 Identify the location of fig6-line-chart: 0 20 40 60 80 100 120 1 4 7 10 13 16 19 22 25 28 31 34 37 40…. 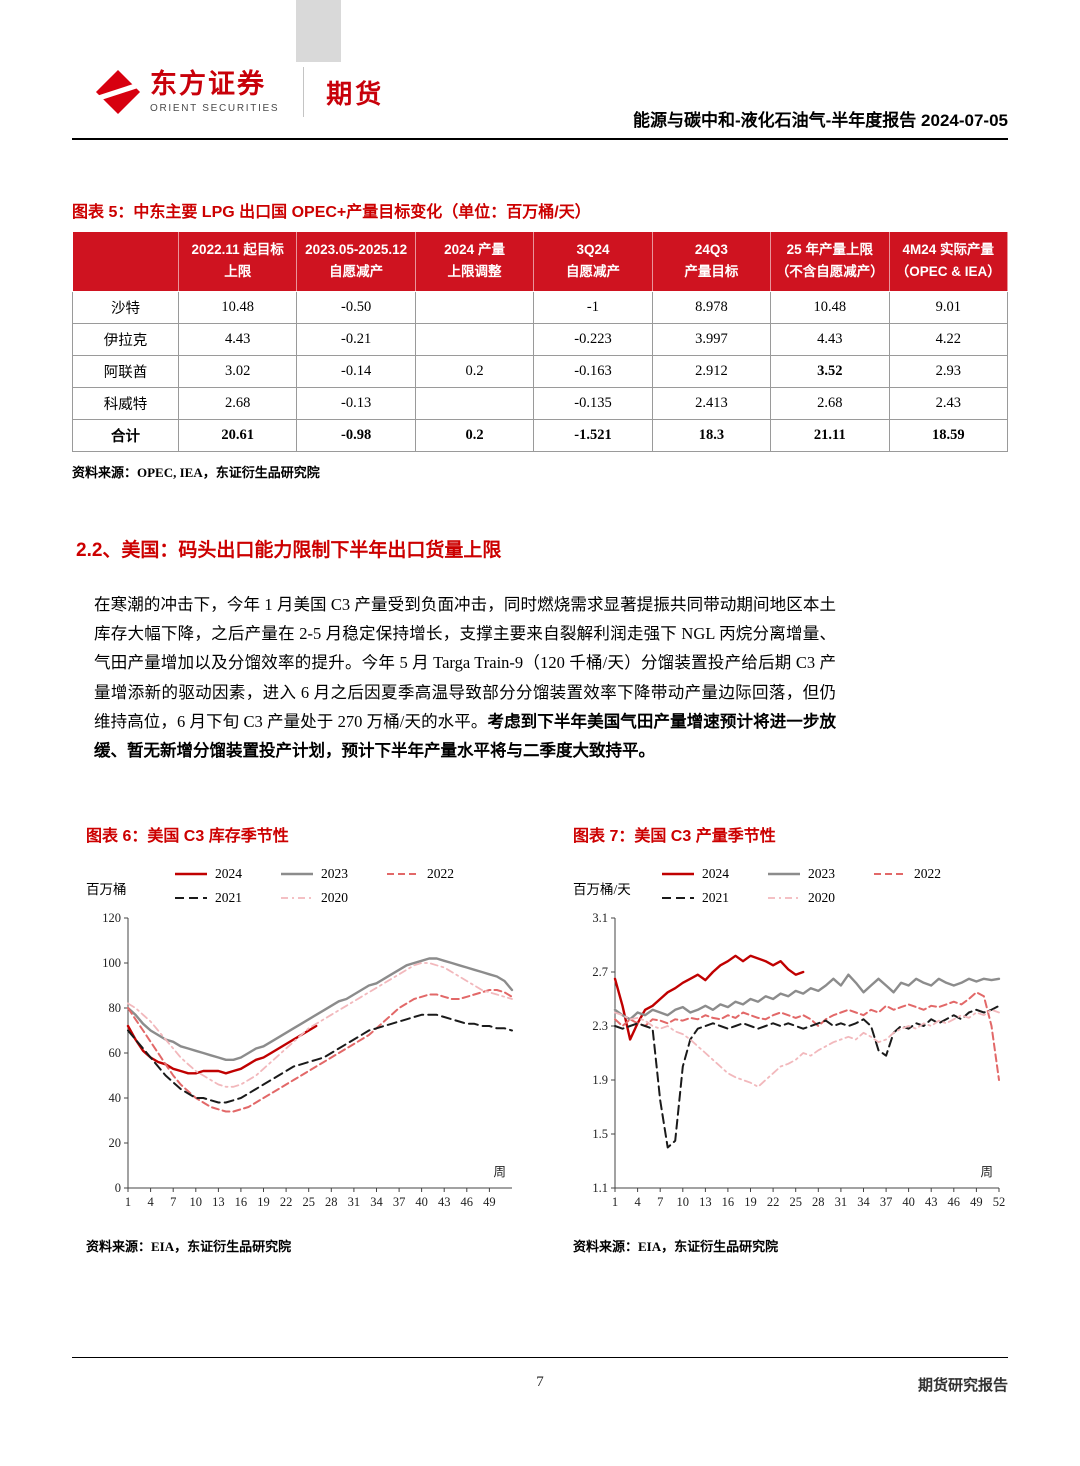
(303, 1064).